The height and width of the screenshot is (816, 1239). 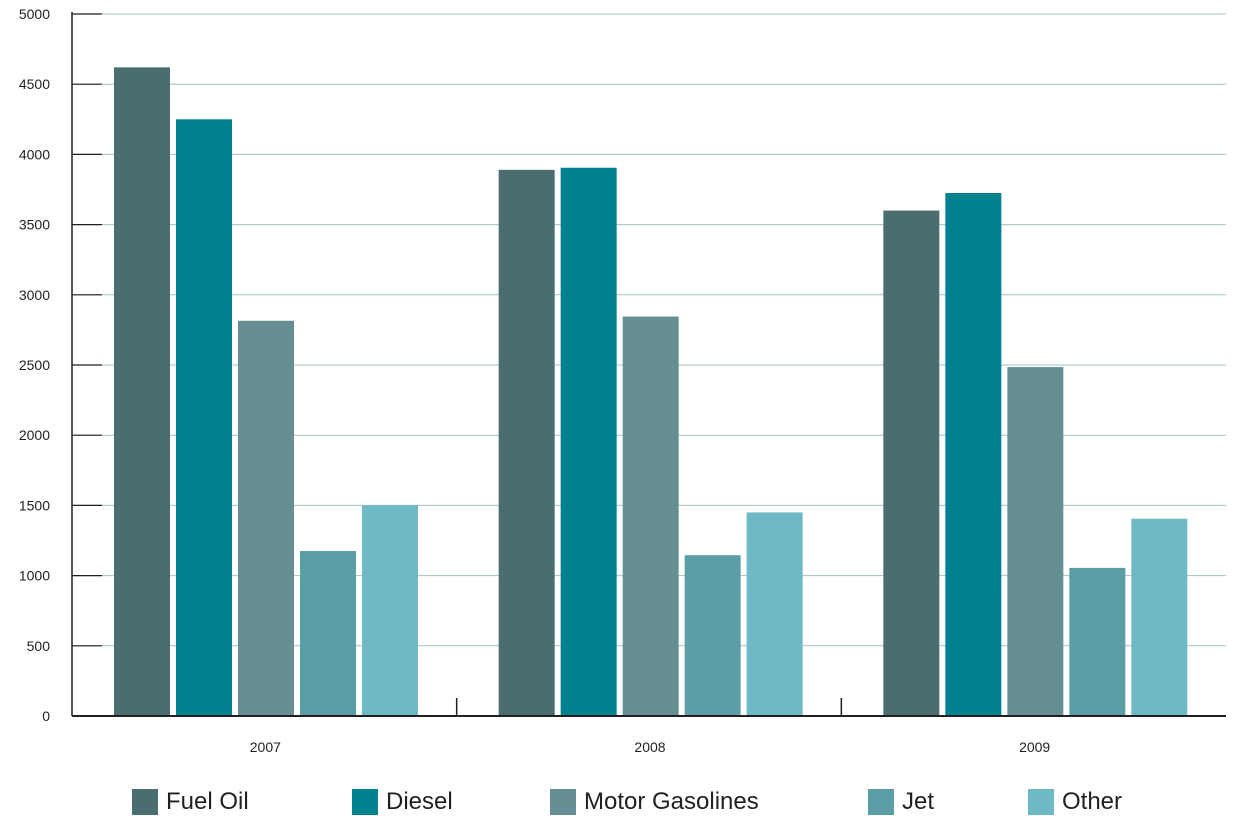 What do you see at coordinates (973, 454) in the screenshot?
I see `bar-diesel-2009` at bounding box center [973, 454].